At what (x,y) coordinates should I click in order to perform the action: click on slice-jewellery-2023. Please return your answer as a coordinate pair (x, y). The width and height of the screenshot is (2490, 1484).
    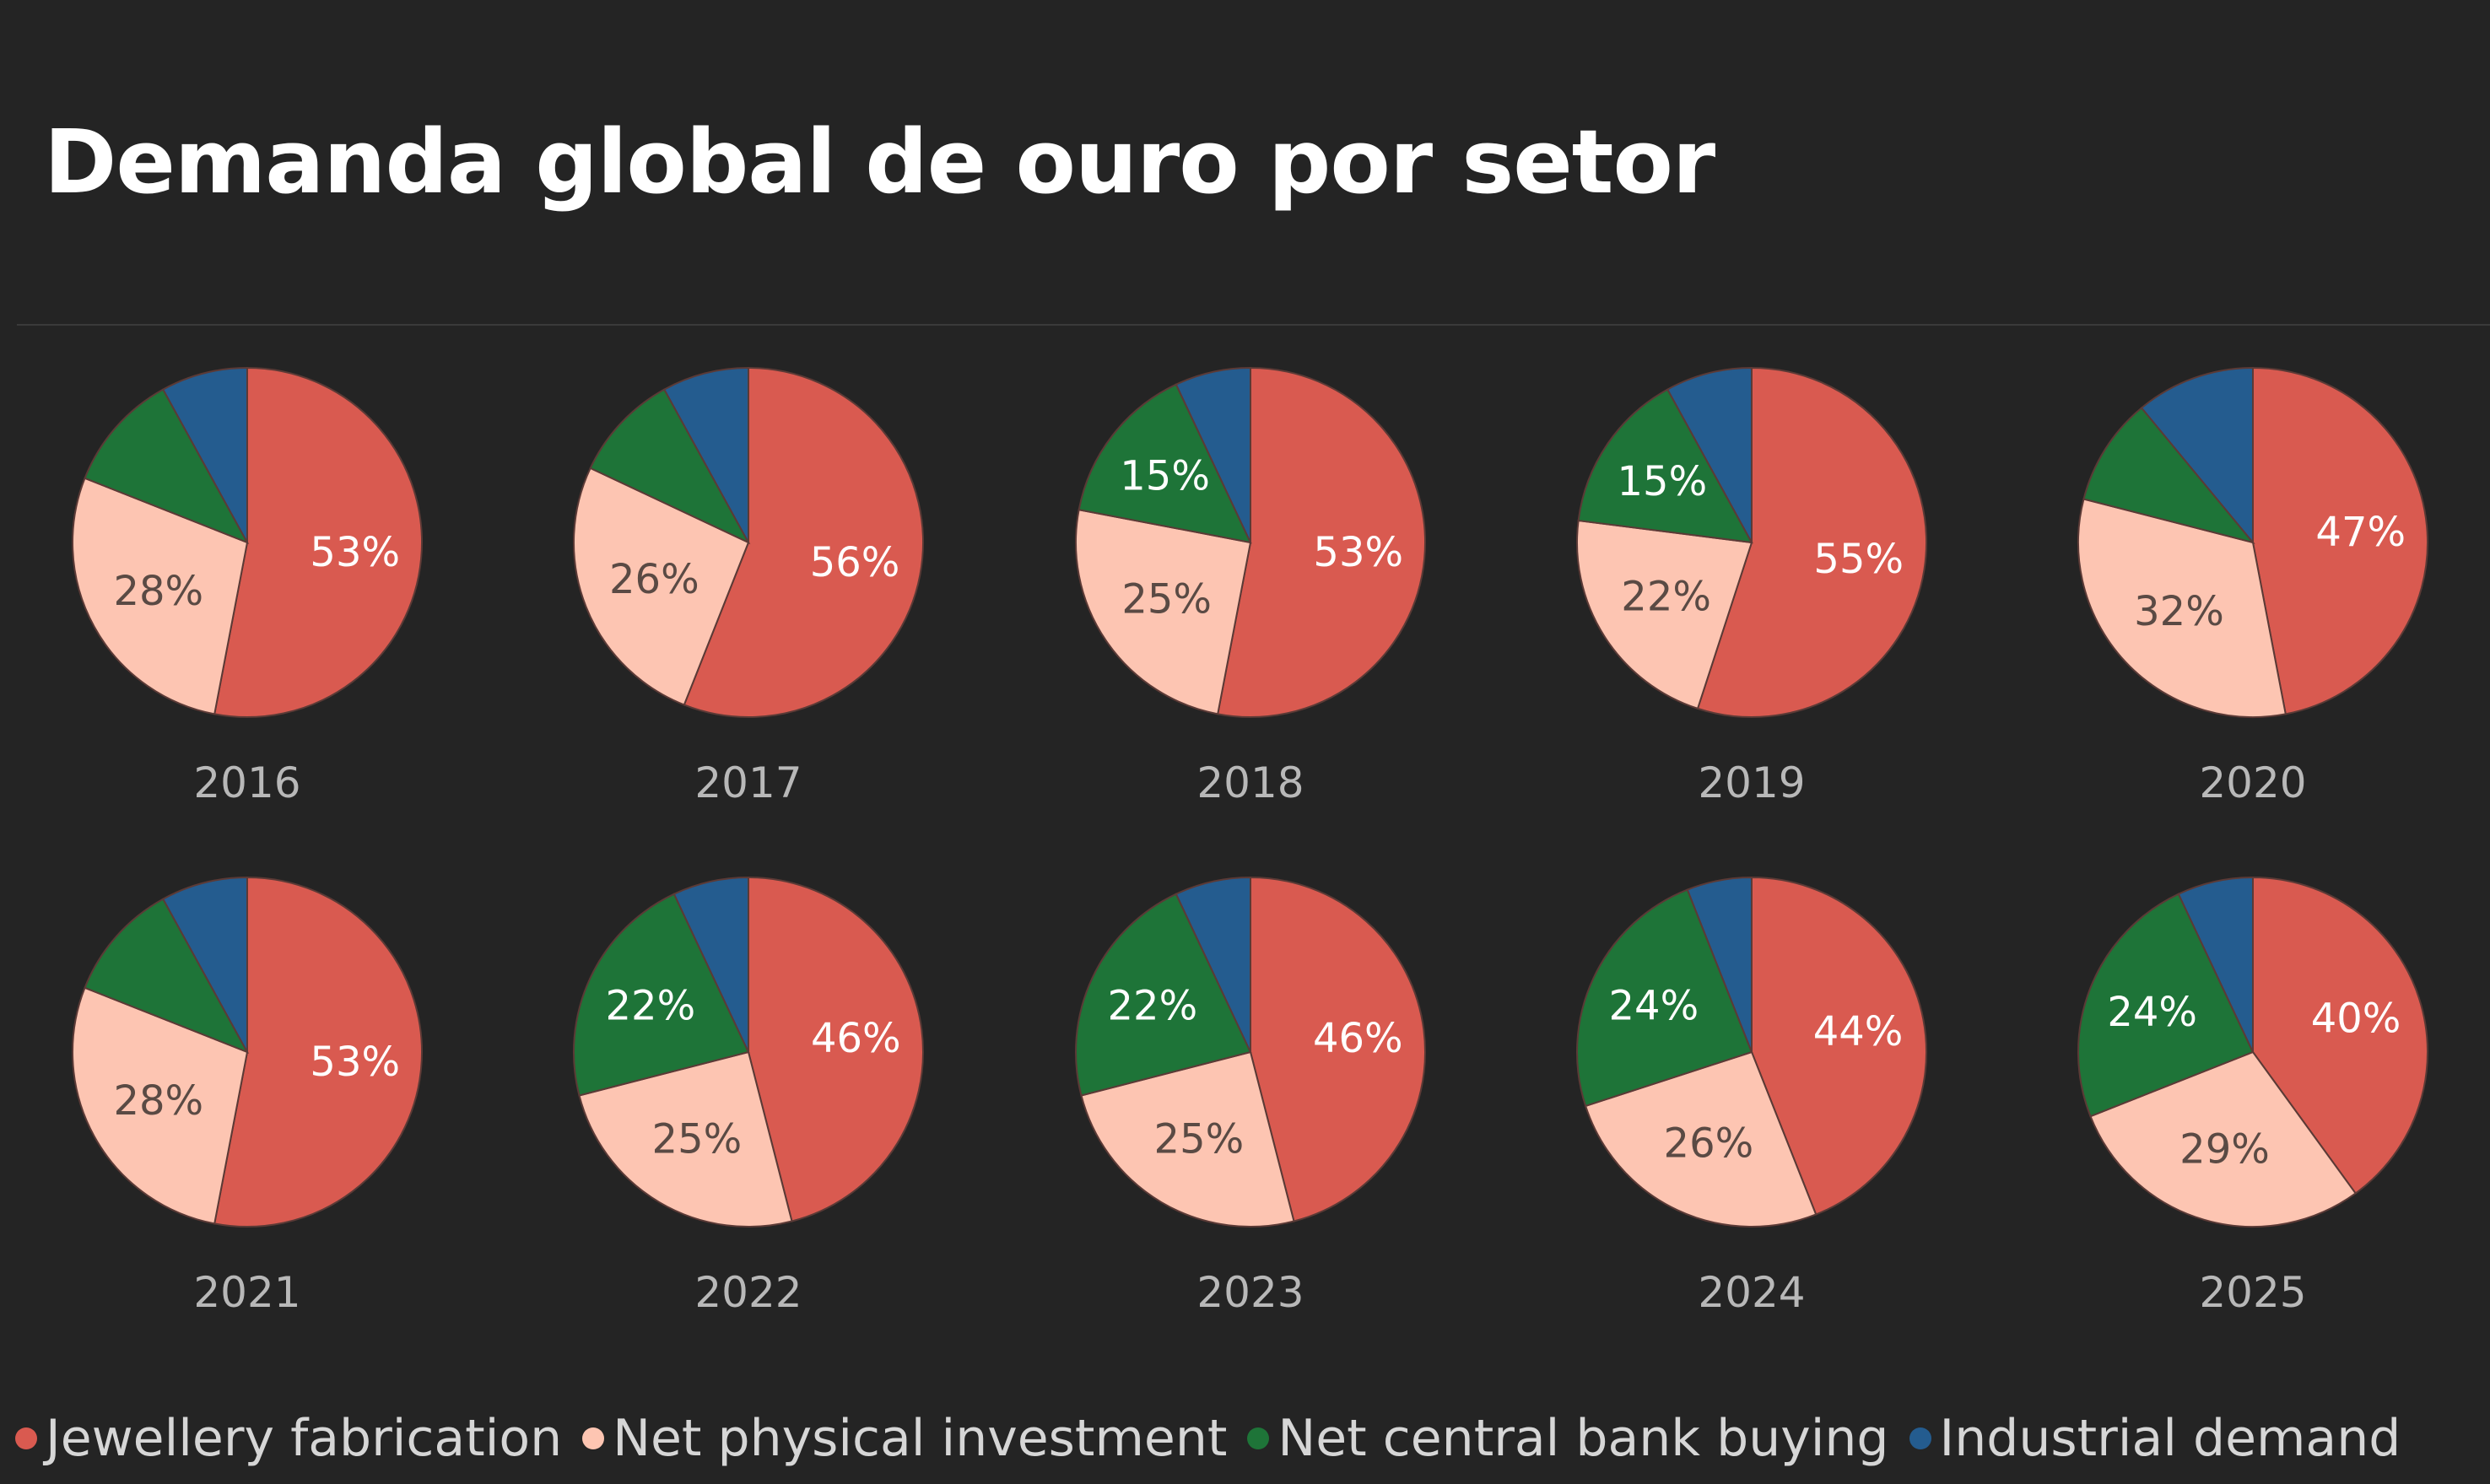
    Looking at the image, I should click on (1338, 1049).